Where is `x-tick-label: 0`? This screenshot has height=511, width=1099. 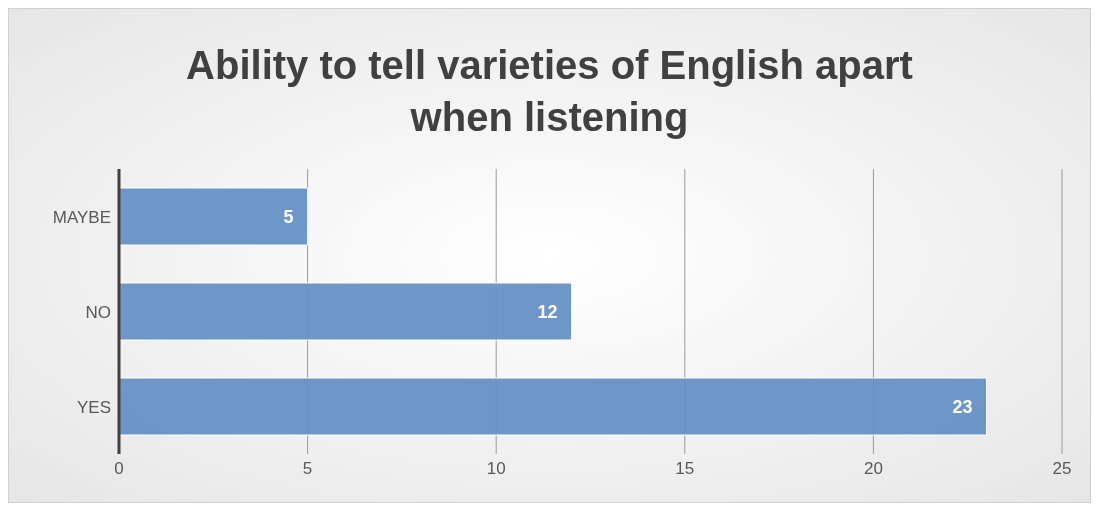 x-tick-label: 0 is located at coordinates (119, 469).